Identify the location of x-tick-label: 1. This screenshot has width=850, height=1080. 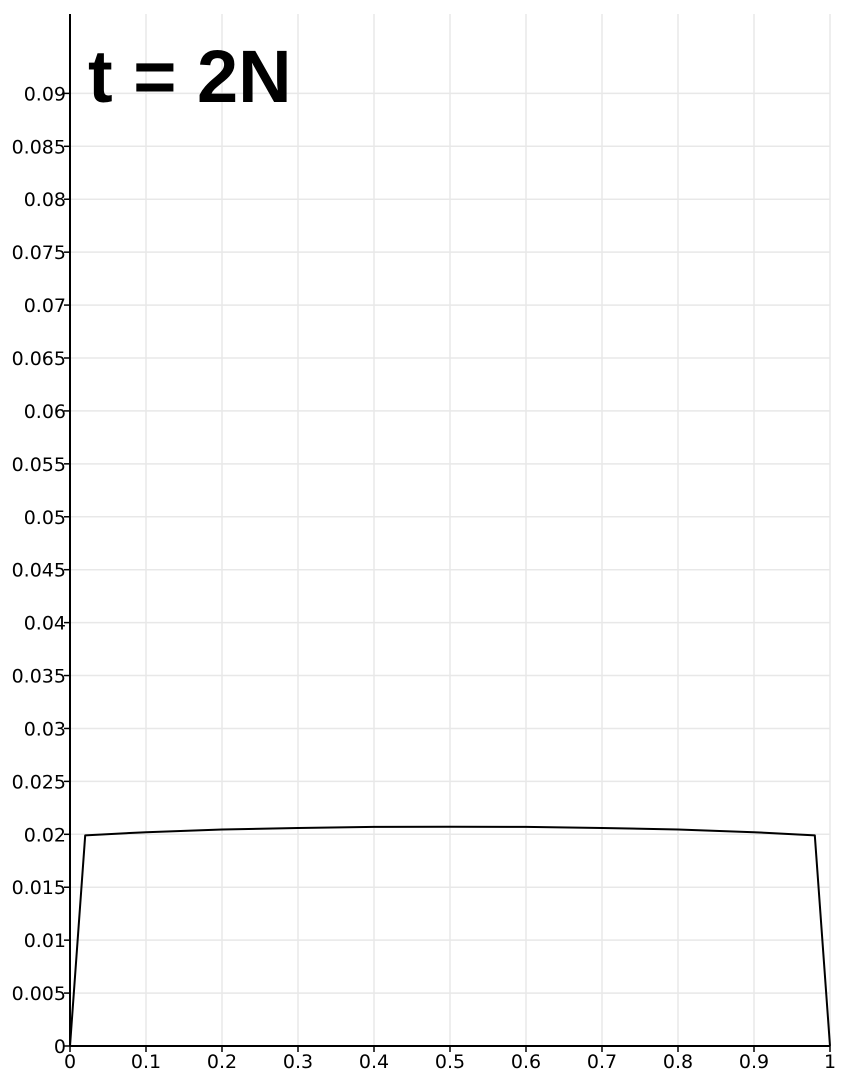
(830, 1062).